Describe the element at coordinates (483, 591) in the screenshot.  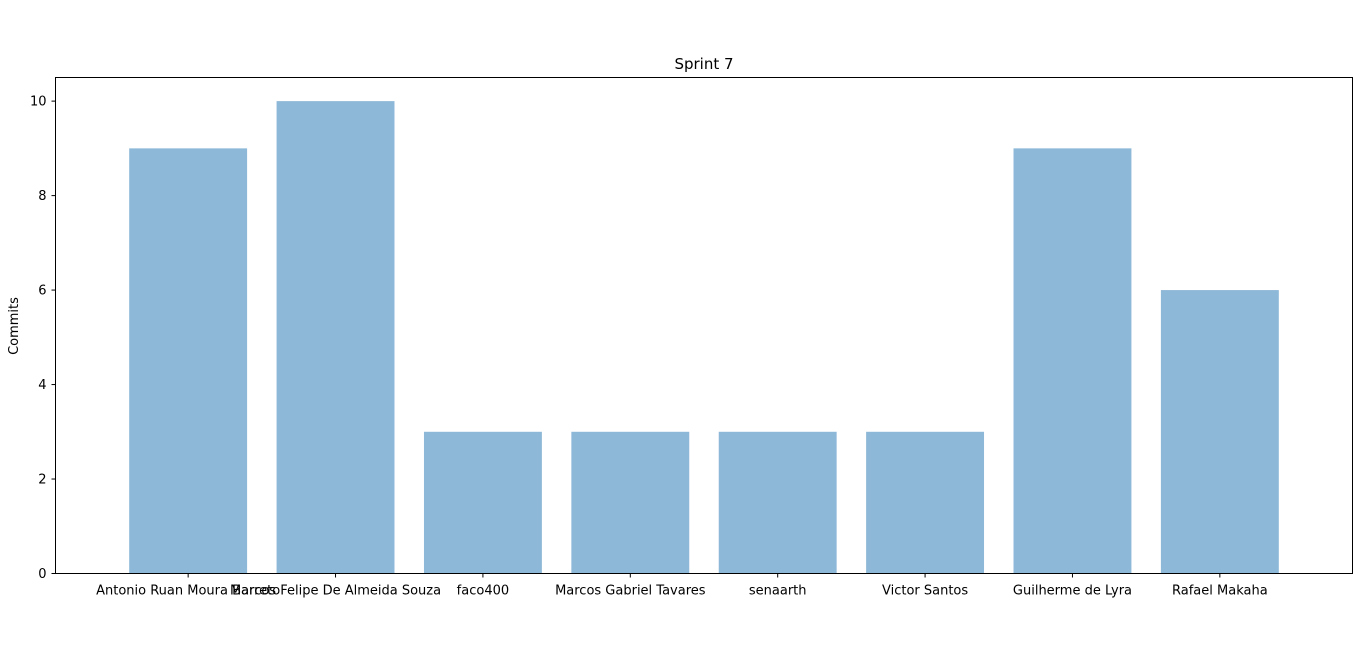
I see `x-tick-label: faco400` at that location.